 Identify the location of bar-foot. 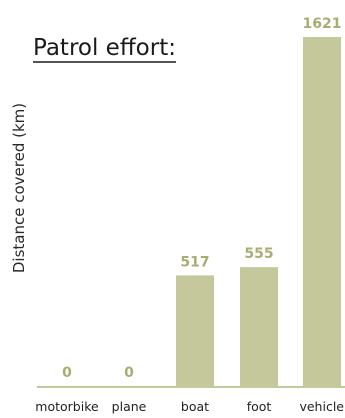
(259, 327).